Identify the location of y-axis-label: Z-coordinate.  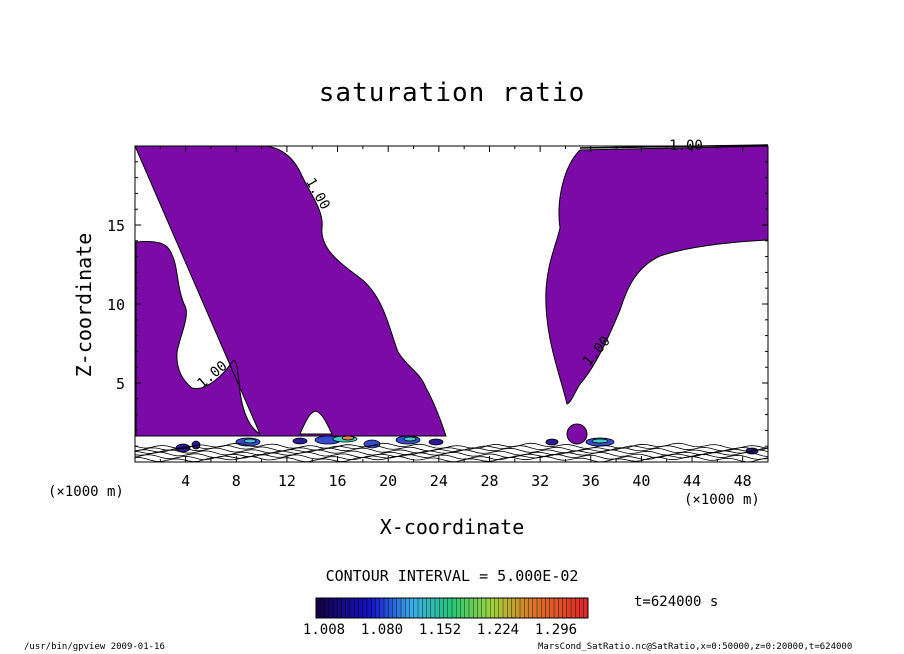
(84, 305).